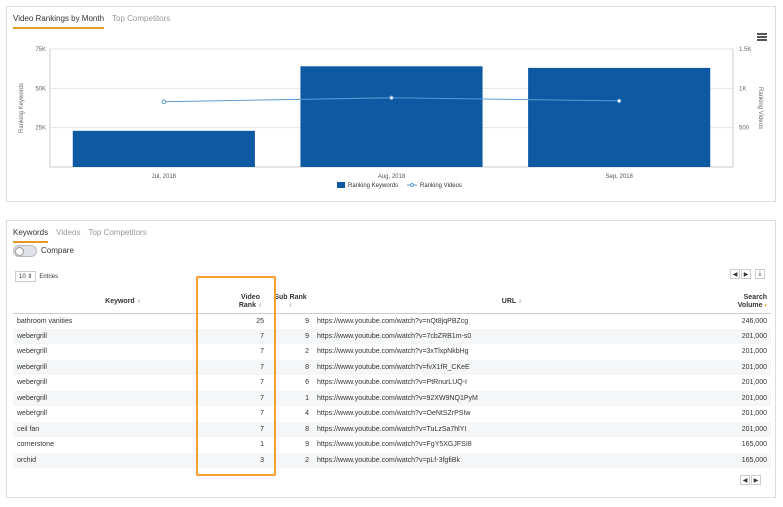 This screenshot has width=783, height=507. What do you see at coordinates (307, 383) in the screenshot?
I see `cell-sub-rank: 6` at bounding box center [307, 383].